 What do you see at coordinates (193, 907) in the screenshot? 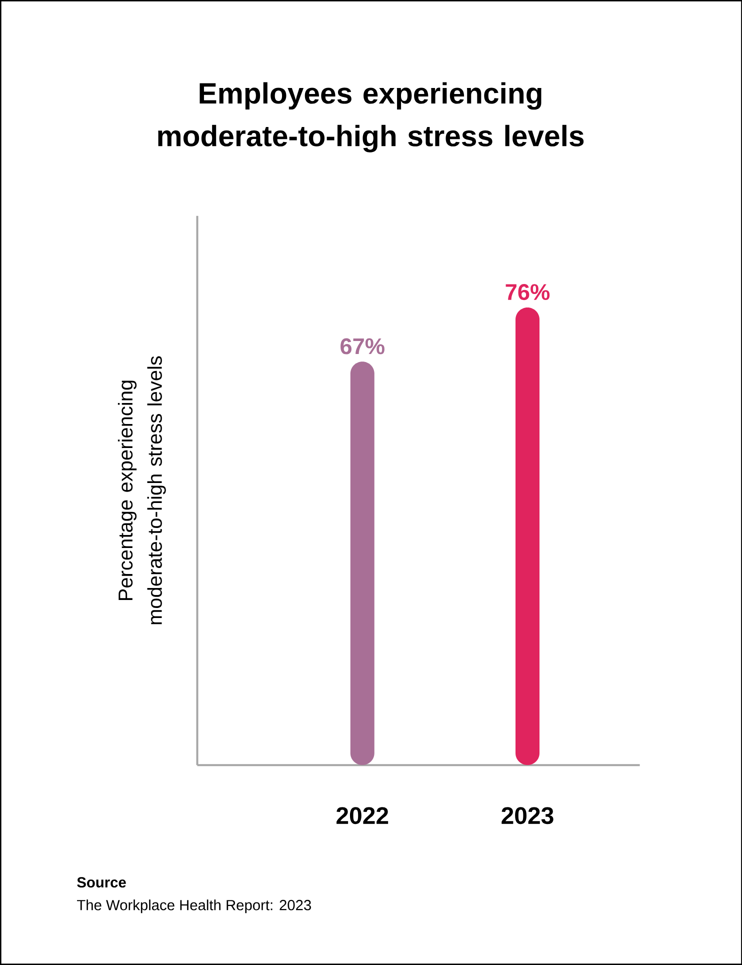
I see `text: The Workplace Health Report: 2023` at bounding box center [193, 907].